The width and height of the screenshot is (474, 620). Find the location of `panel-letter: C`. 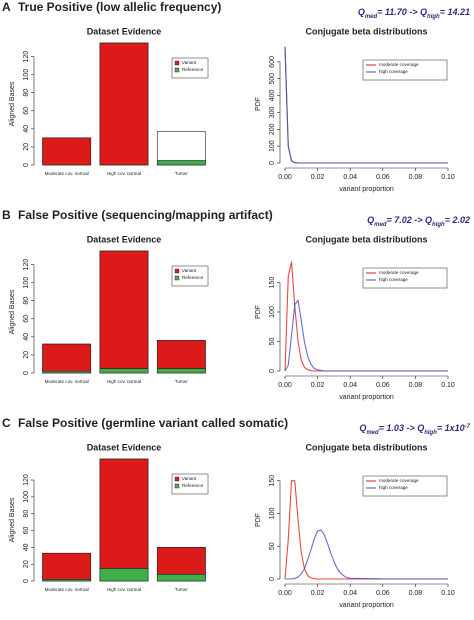

panel-letter: C is located at coordinates (6, 423).